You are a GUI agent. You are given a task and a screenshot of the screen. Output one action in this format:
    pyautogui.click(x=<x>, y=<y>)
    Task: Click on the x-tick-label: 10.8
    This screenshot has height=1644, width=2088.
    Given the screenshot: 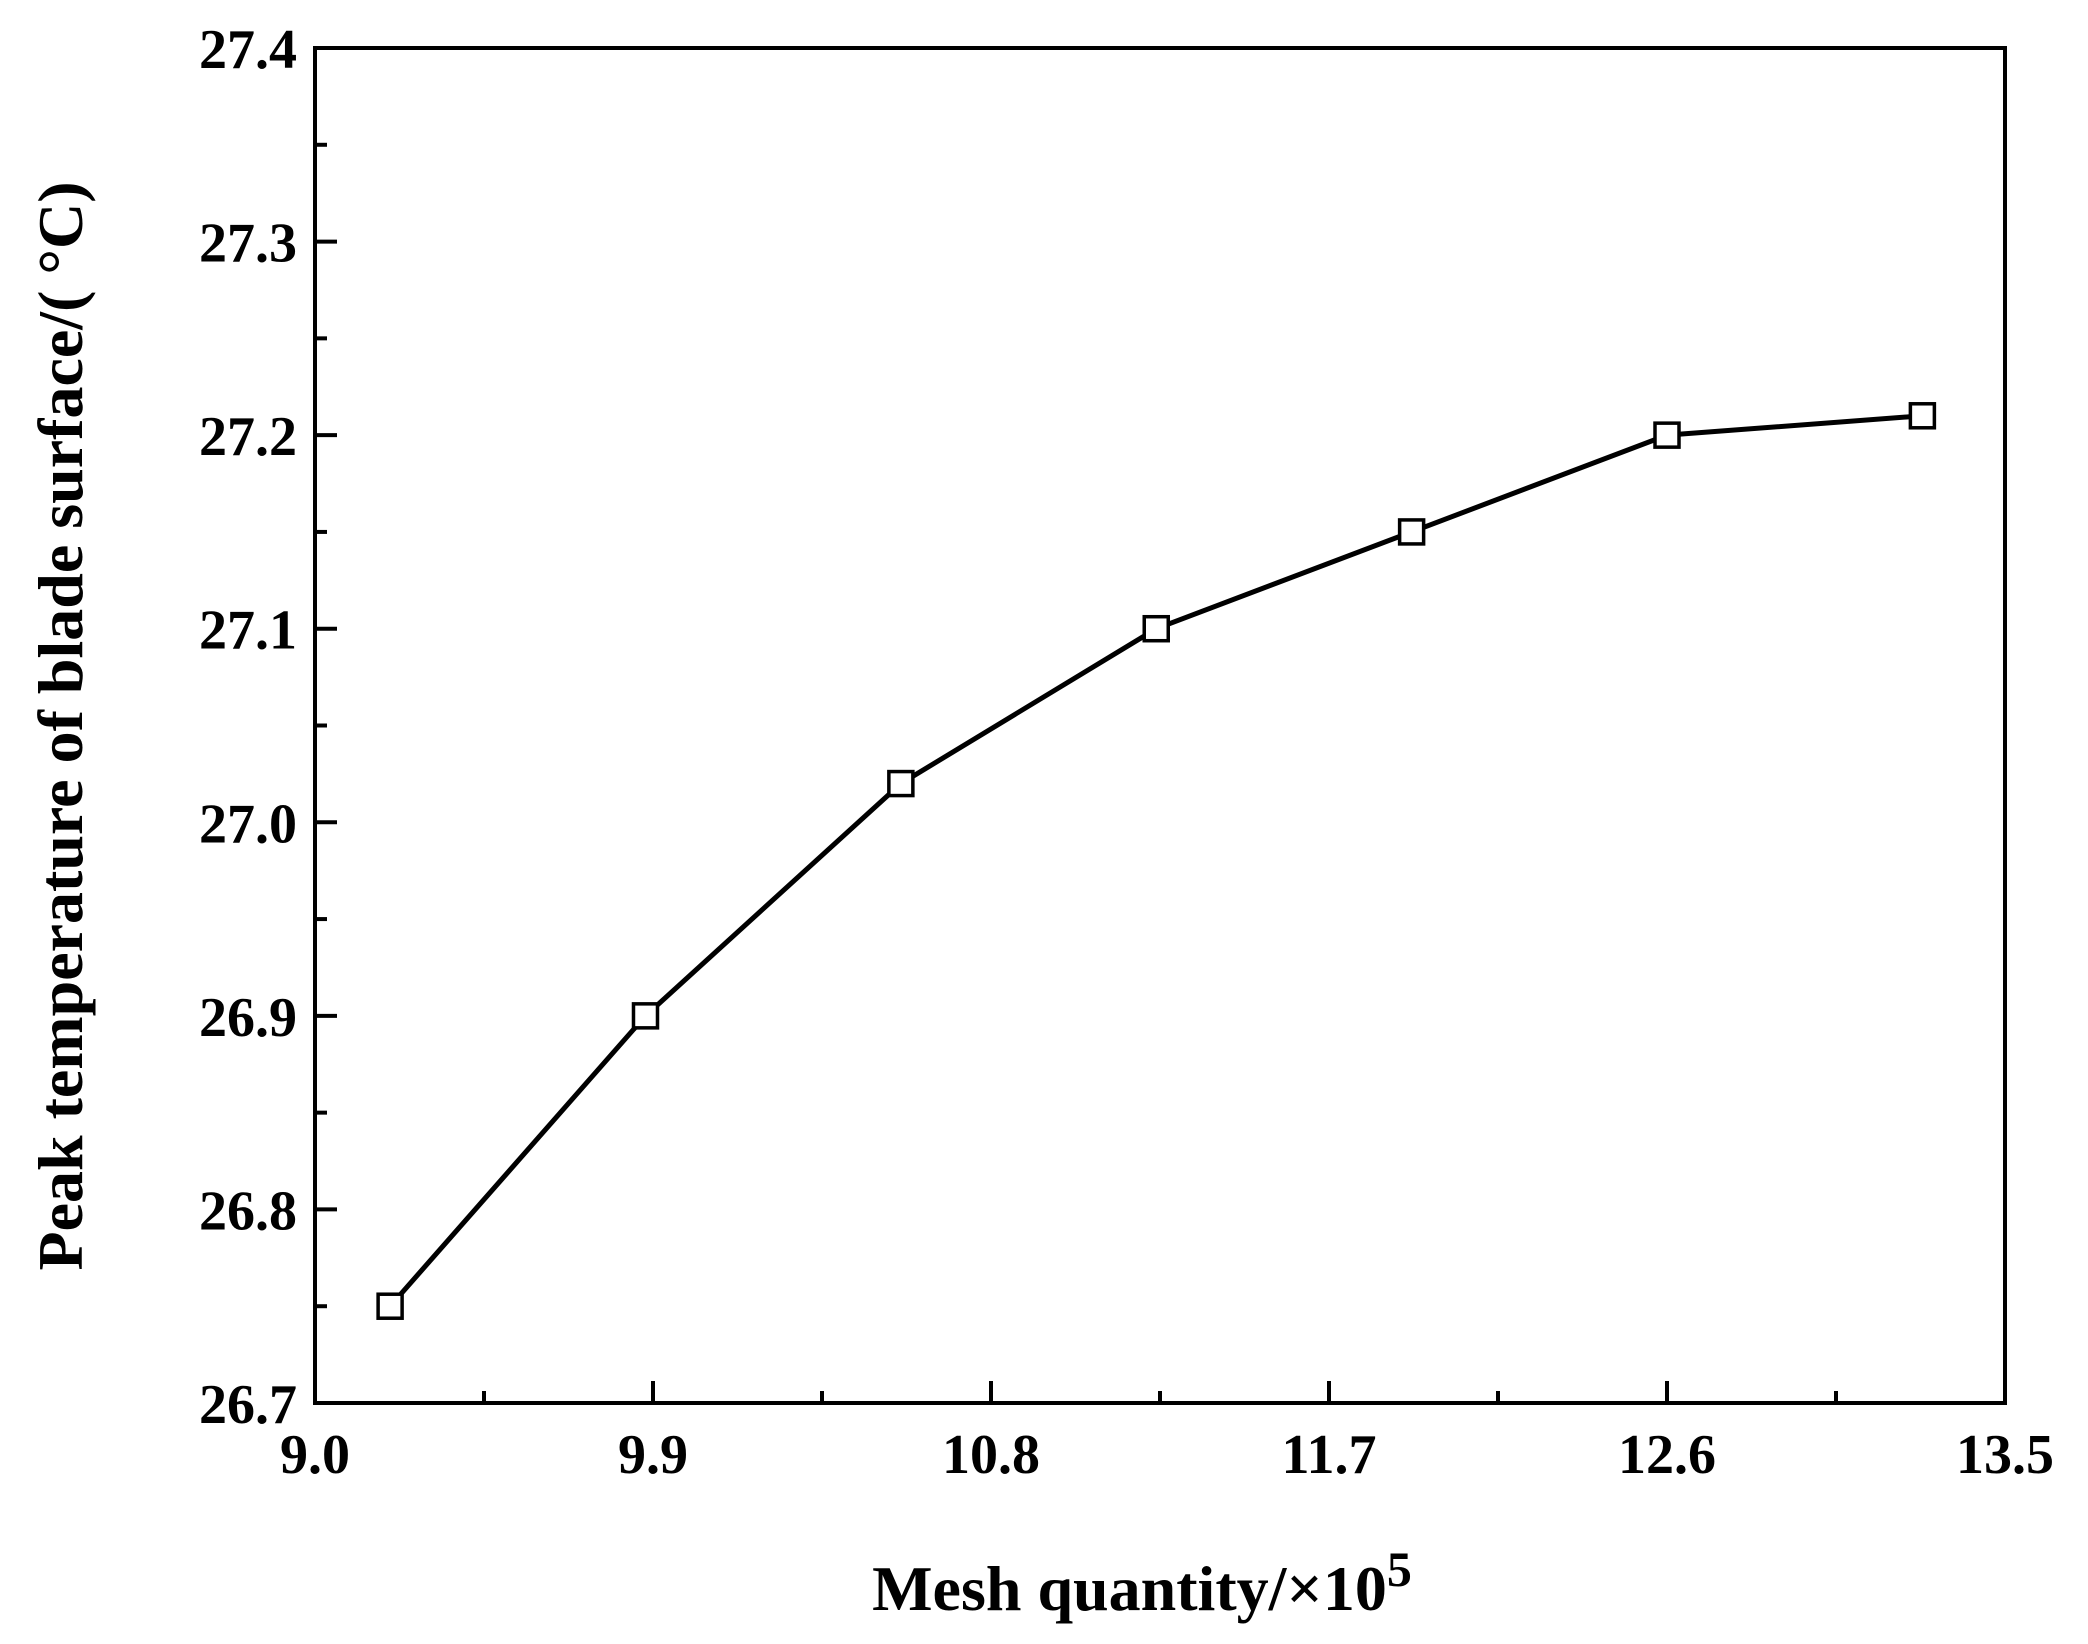 What is the action you would take?
    pyautogui.click(x=991, y=1455)
    